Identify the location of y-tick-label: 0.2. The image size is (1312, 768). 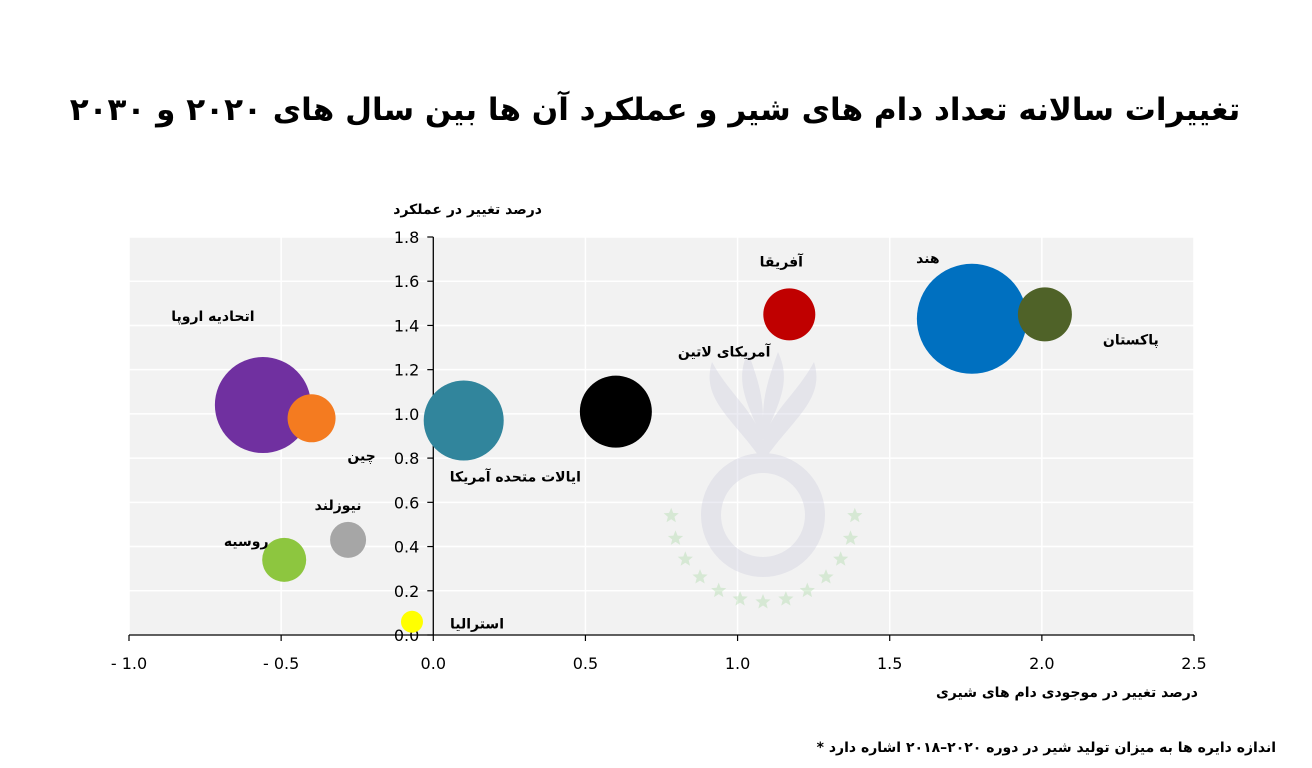
(406, 591).